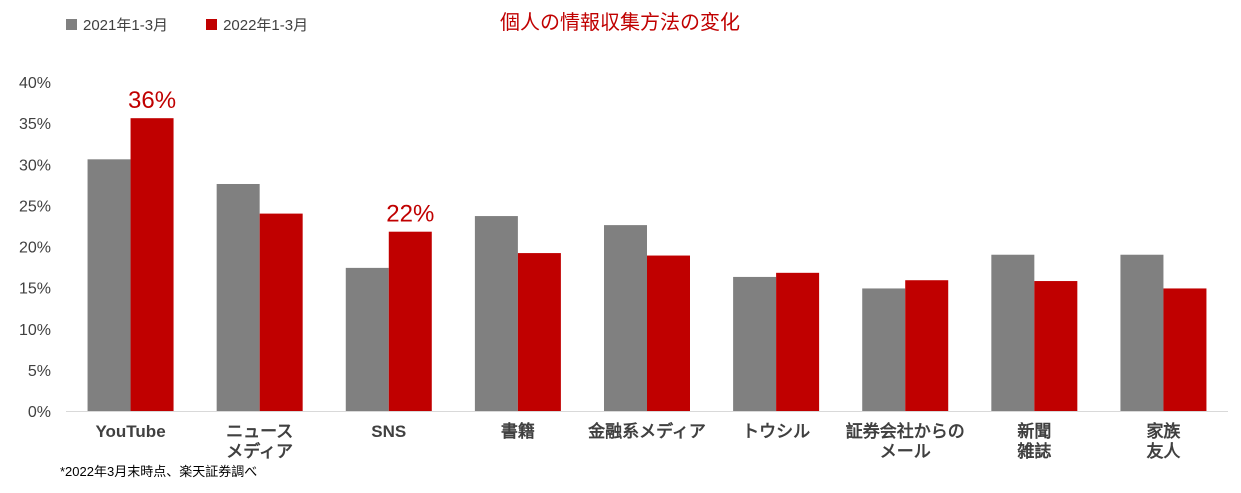  I want to click on x-tick-label: 家族, so click(1163, 431).